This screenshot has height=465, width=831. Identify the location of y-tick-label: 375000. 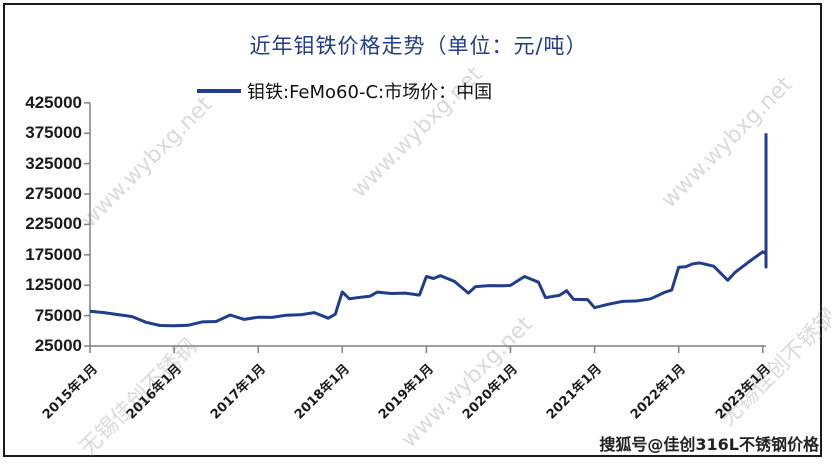
(53, 133).